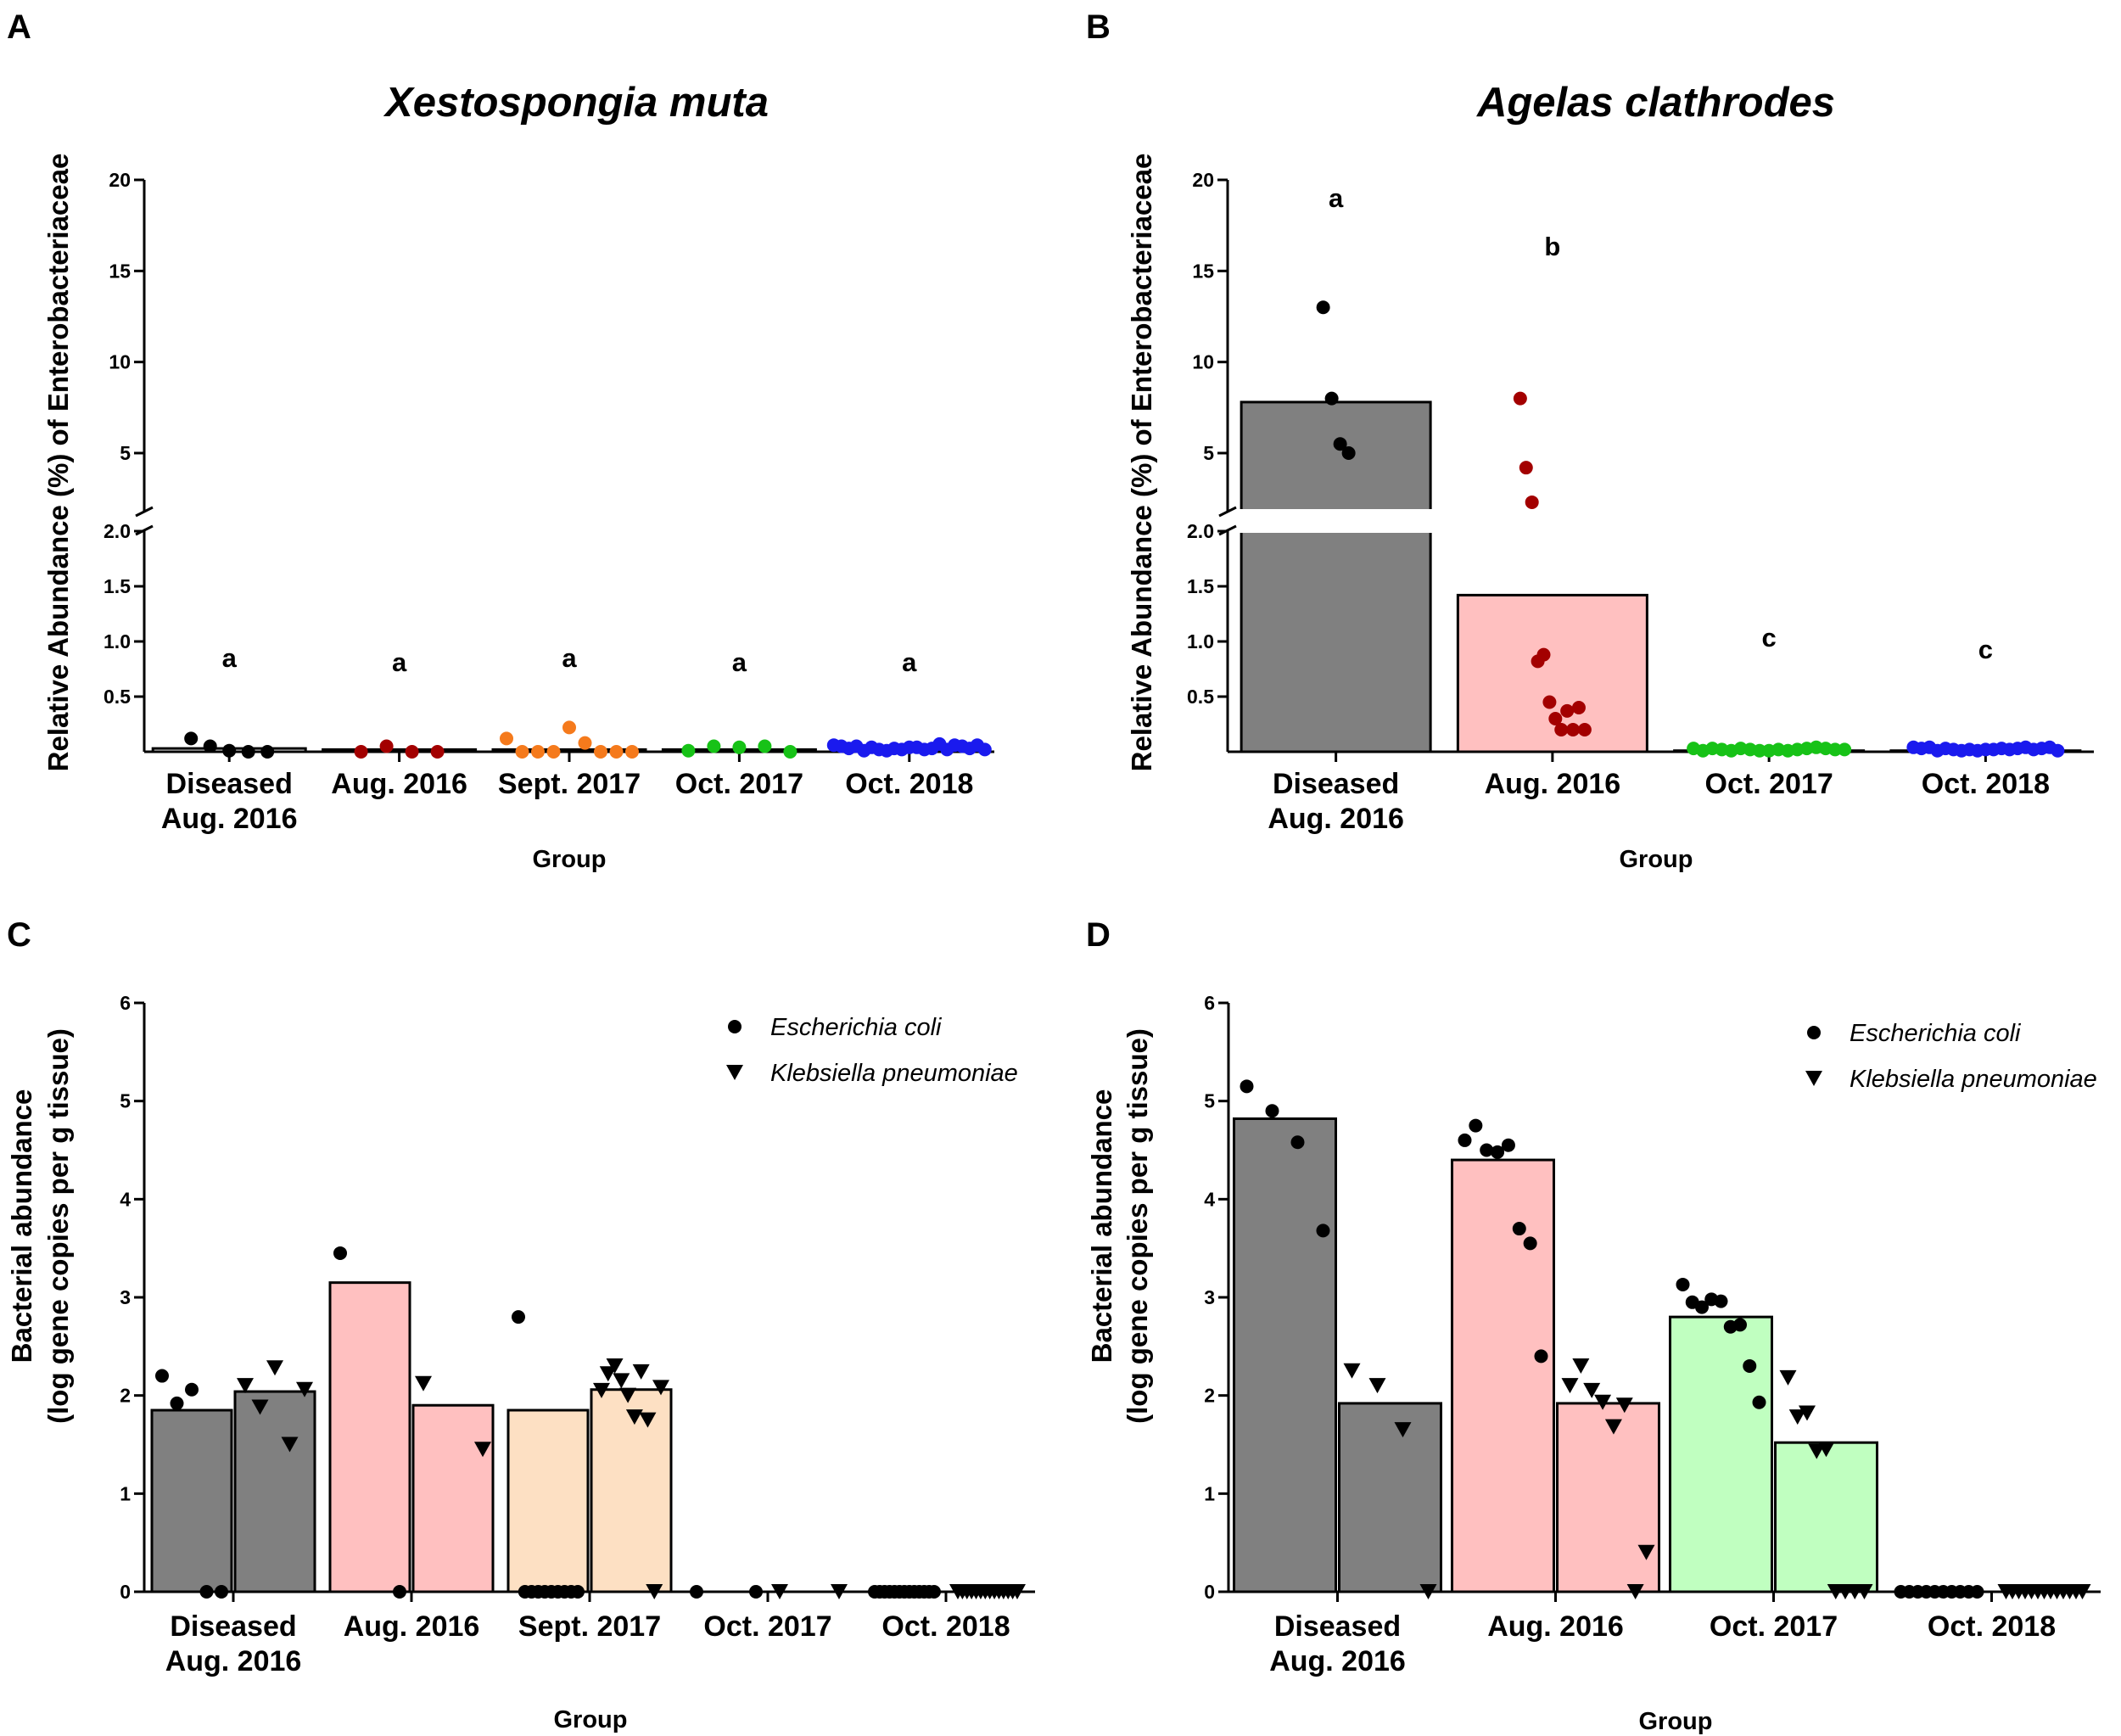 Image resolution: width=2121 pixels, height=1736 pixels. What do you see at coordinates (1203, 271) in the screenshot?
I see `y-tick-label: 15` at bounding box center [1203, 271].